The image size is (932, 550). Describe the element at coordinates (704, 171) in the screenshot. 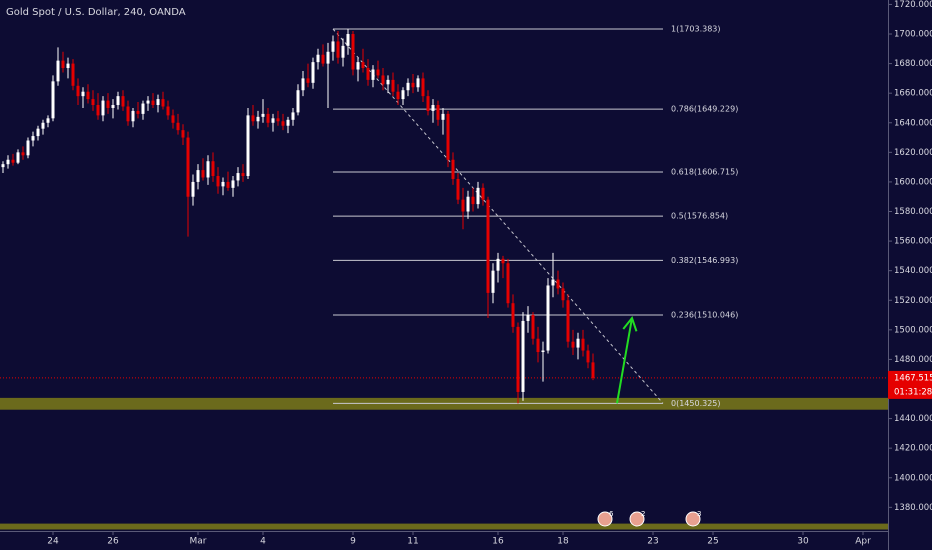

I see `fib-label: 0.618(1606.715)` at that location.